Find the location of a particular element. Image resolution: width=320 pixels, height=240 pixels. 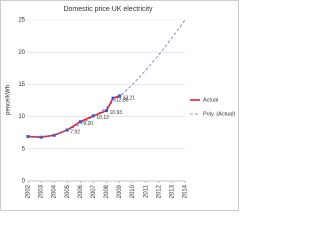

y-tick-label: 10 is located at coordinates (21, 117).